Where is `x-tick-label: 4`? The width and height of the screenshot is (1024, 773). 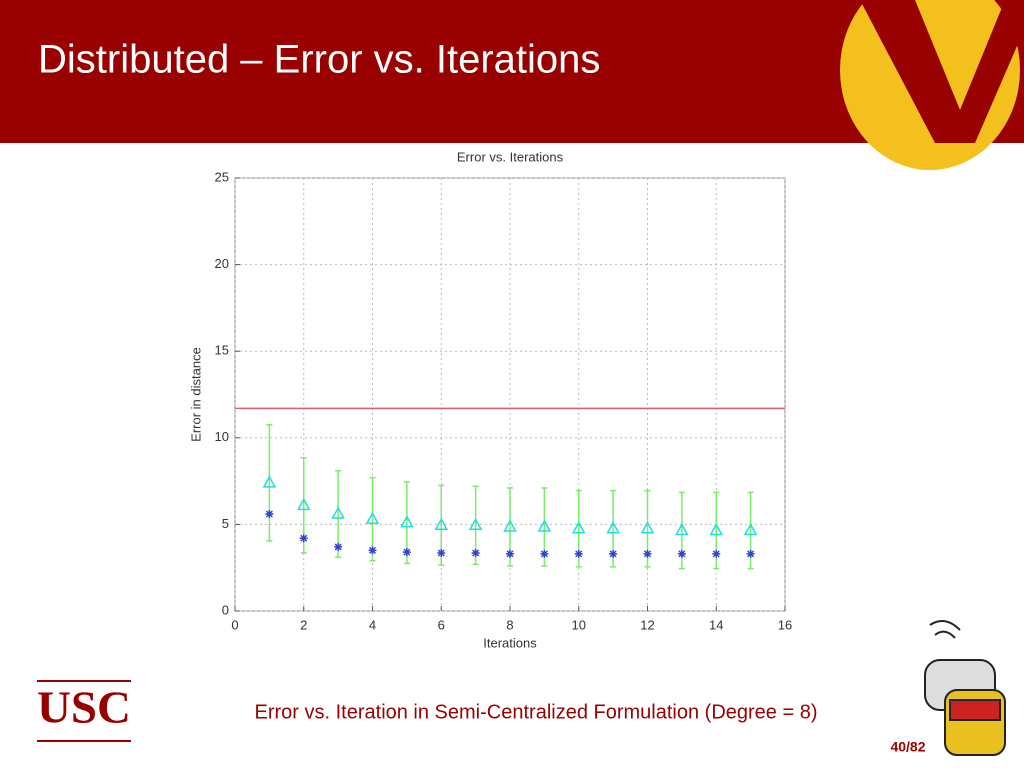
x-tick-label: 4 is located at coordinates (372, 624).